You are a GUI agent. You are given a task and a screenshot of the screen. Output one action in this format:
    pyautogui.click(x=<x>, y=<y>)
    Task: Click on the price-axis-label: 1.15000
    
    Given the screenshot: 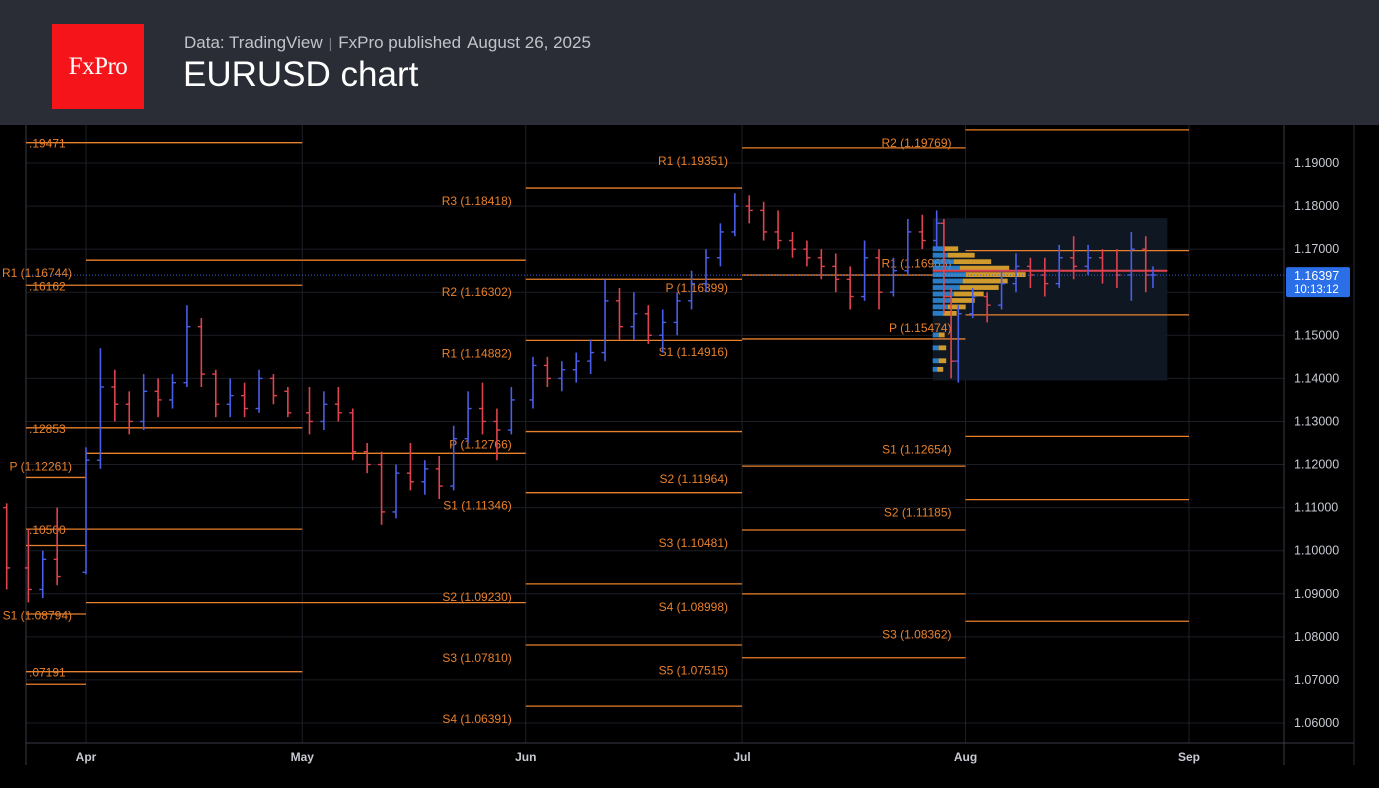 What is the action you would take?
    pyautogui.click(x=1316, y=335)
    